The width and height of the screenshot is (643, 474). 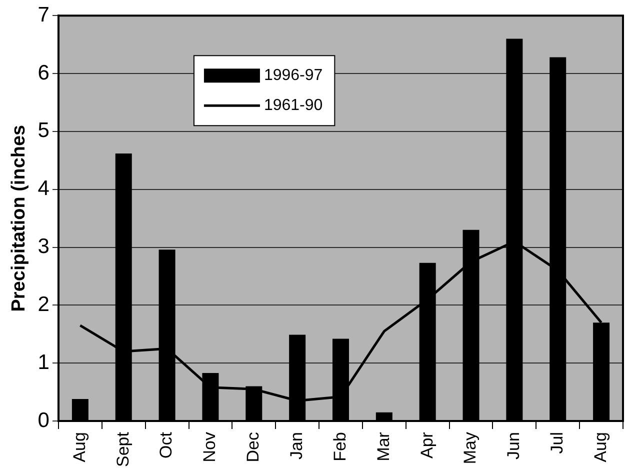 What do you see at coordinates (557, 443) in the screenshot?
I see `x-tick-label: Jul` at bounding box center [557, 443].